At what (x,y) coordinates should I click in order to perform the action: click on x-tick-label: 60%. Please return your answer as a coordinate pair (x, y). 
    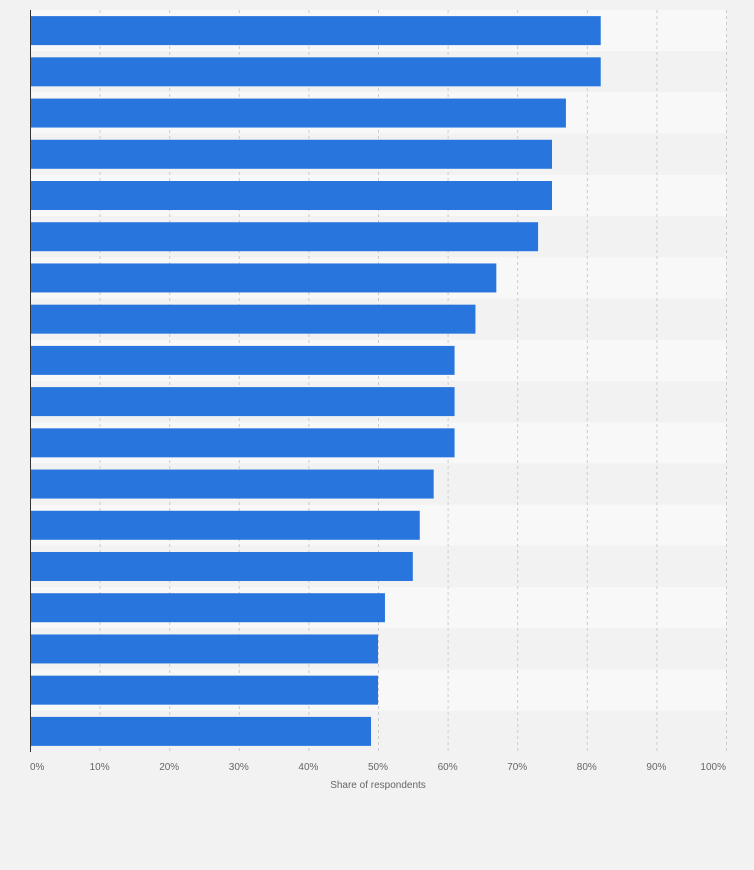
    Looking at the image, I should click on (448, 767).